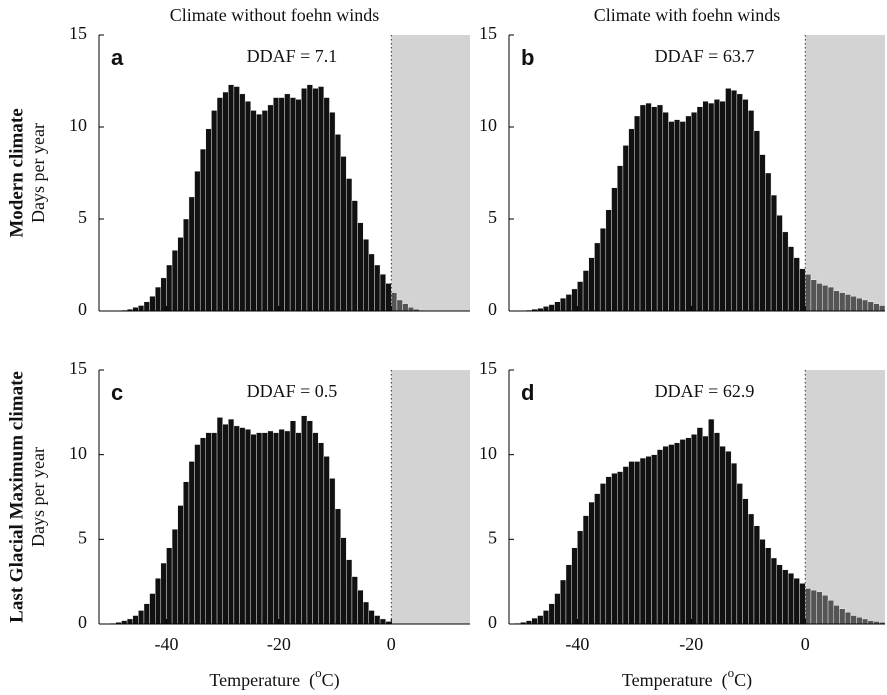 The width and height of the screenshot is (887, 695). I want to click on y-tick-label: 10, so click(78, 125).